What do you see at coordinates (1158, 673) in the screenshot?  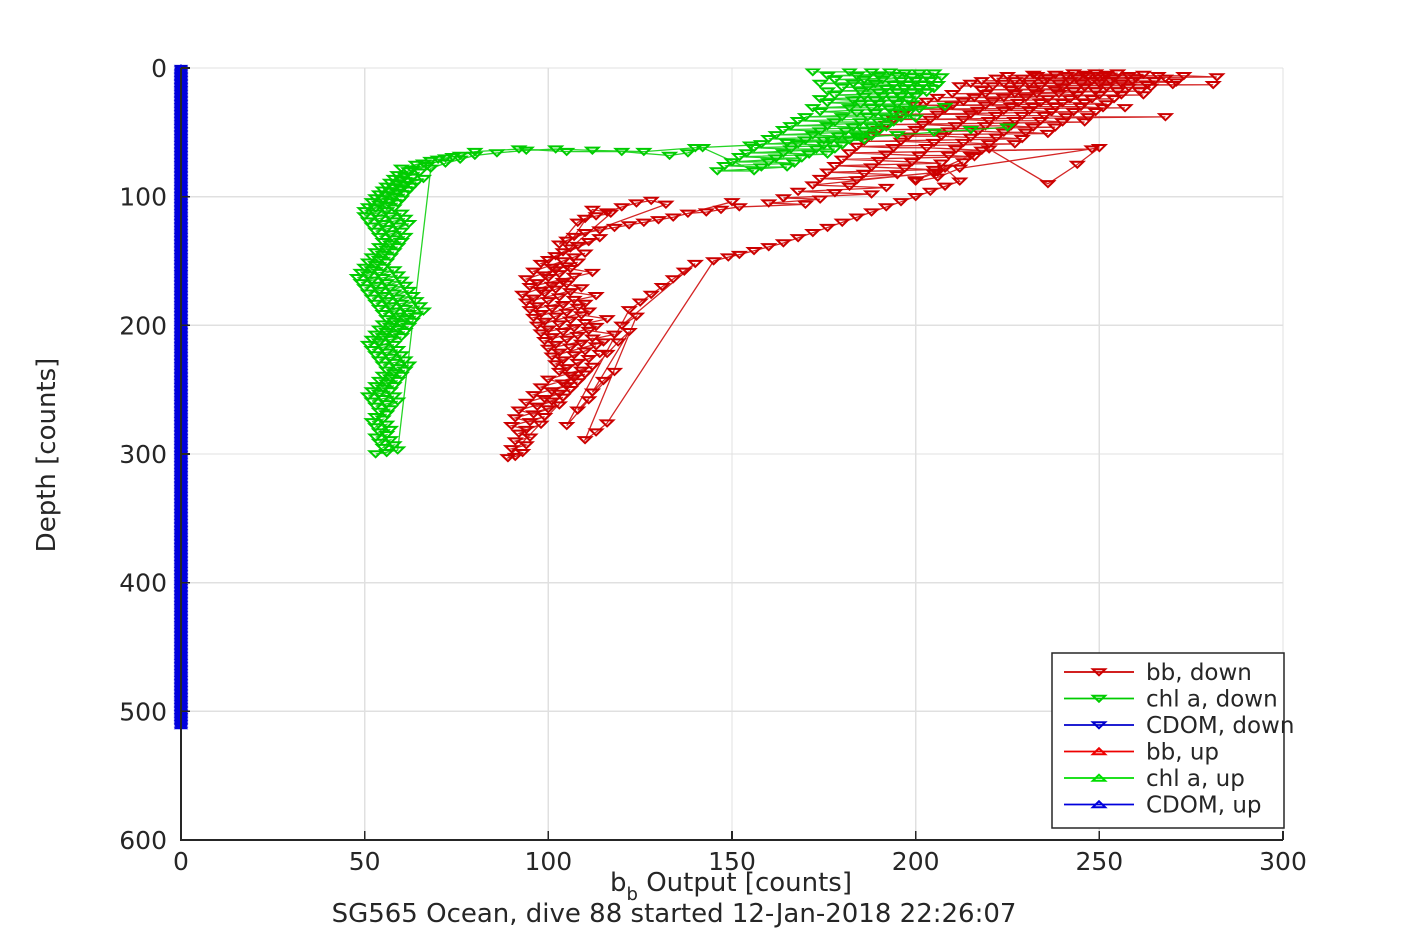 I see `legend-entry-bb-down: bb, down` at bounding box center [1158, 673].